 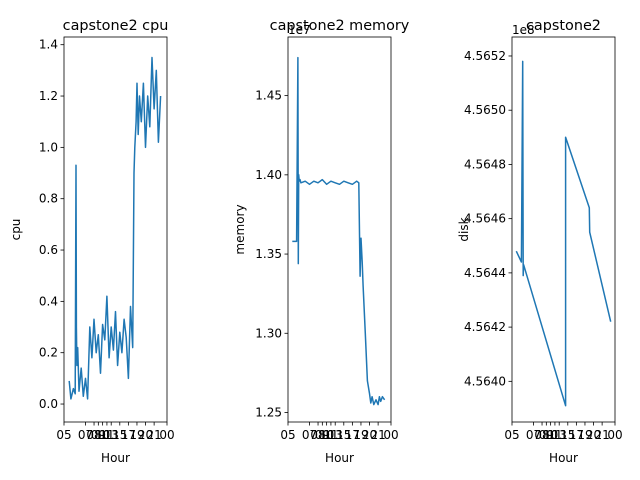 I want to click on y-tick-label: 0.2, so click(x=48, y=353).